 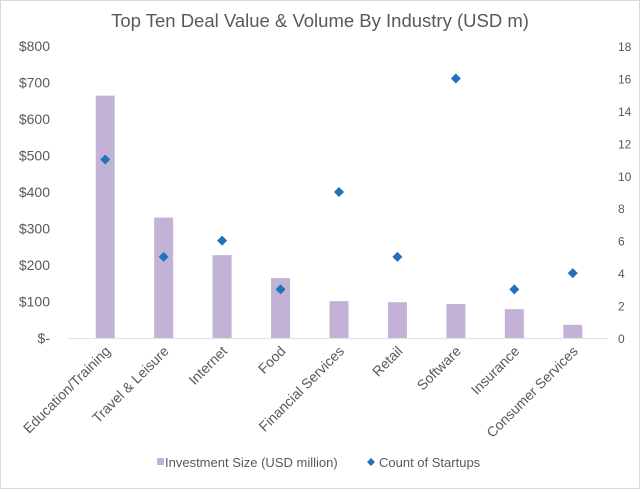 What do you see at coordinates (207, 365) in the screenshot?
I see `x-axis-category-label: Internet` at bounding box center [207, 365].